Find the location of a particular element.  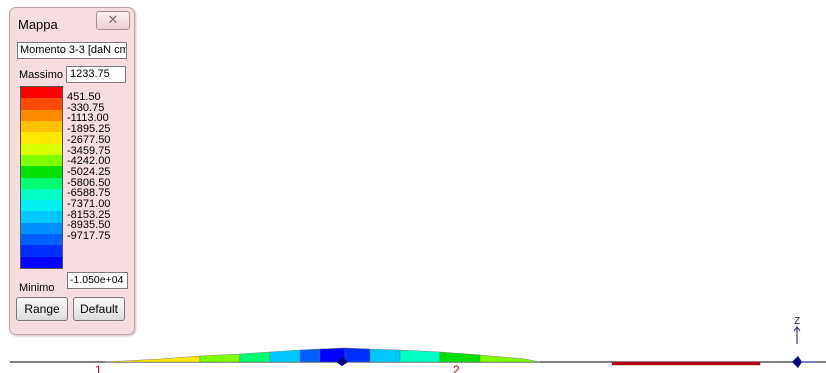

min-label: Minimo is located at coordinates (37, 288).